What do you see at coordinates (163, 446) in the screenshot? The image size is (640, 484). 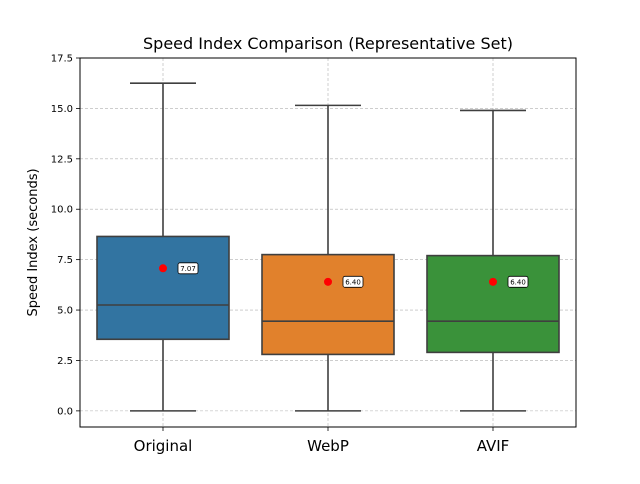 I see `x-tick-label: Original` at bounding box center [163, 446].